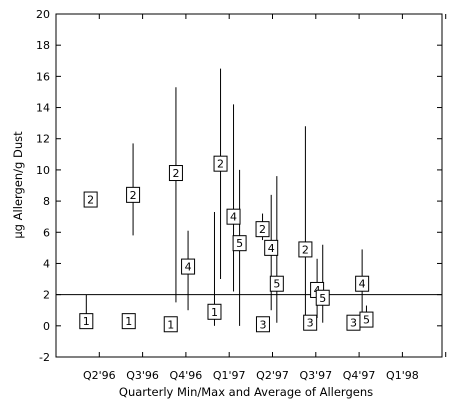 The width and height of the screenshot is (450, 404). What do you see at coordinates (43, 45) in the screenshot?
I see `y-tick-label: 18` at bounding box center [43, 45].